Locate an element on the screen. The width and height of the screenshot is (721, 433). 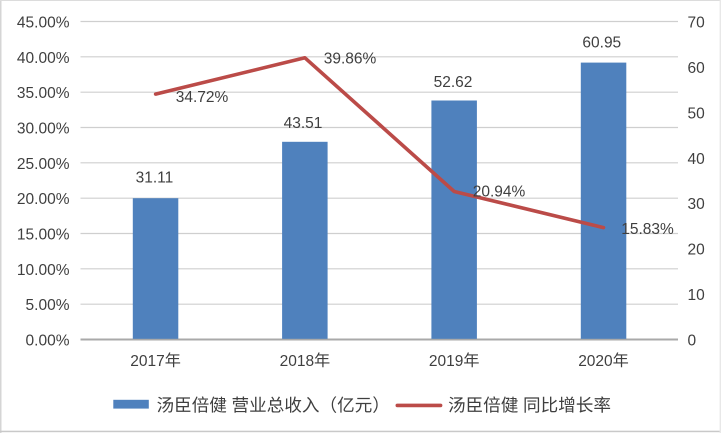
svg-text: 0.00% is located at coordinates (48, 341).